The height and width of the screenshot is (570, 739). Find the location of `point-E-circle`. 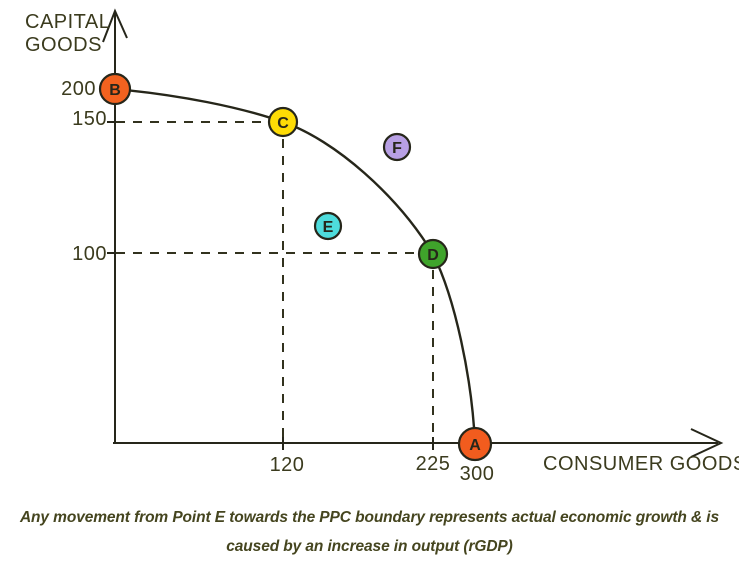

point-E-circle is located at coordinates (328, 226).